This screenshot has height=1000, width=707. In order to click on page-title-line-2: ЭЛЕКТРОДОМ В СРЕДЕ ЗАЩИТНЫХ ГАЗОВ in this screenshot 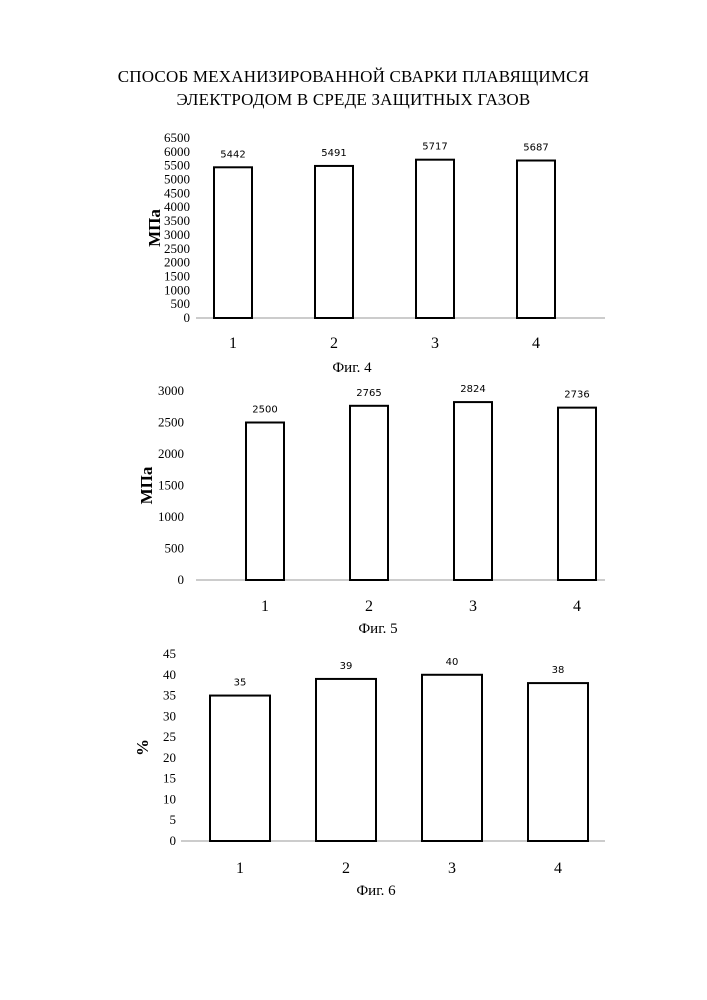, I will do `click(353, 99)`.